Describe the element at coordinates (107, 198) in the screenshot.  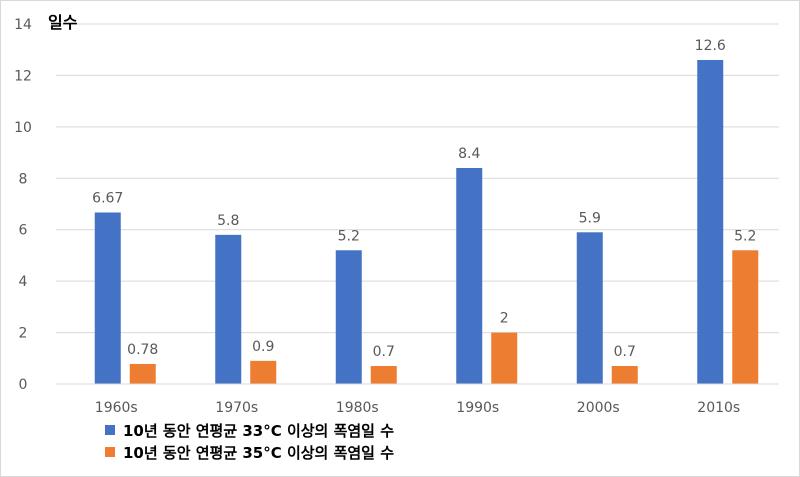
I see `data-label: 6.67` at that location.